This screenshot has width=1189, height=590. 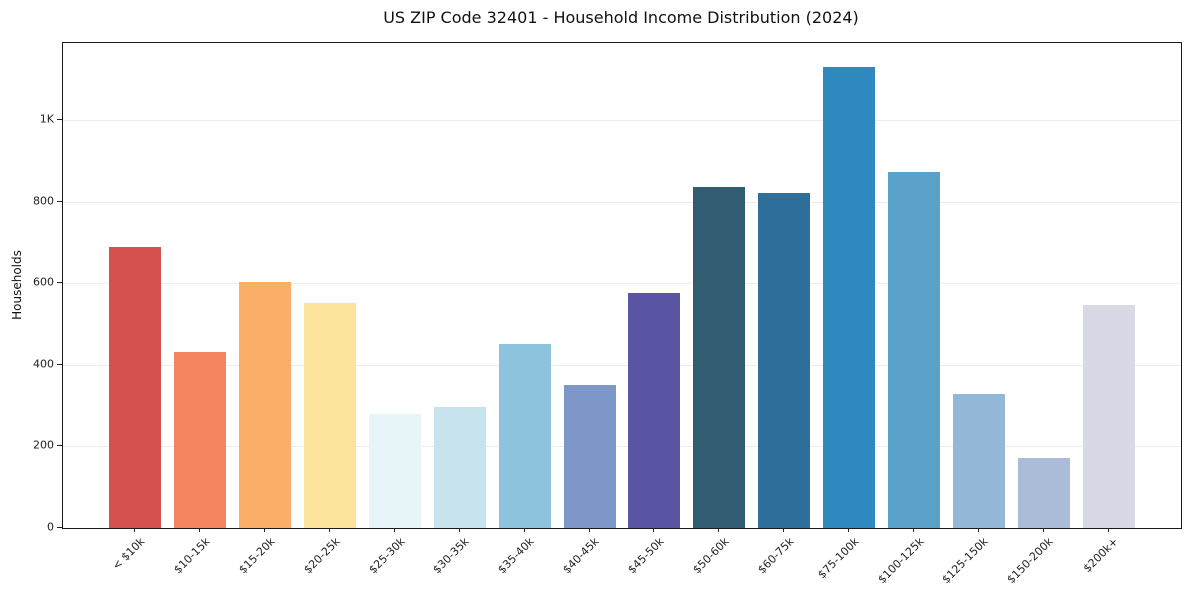 What do you see at coordinates (386, 556) in the screenshot?
I see `x-tick-label: $25-30k` at bounding box center [386, 556].